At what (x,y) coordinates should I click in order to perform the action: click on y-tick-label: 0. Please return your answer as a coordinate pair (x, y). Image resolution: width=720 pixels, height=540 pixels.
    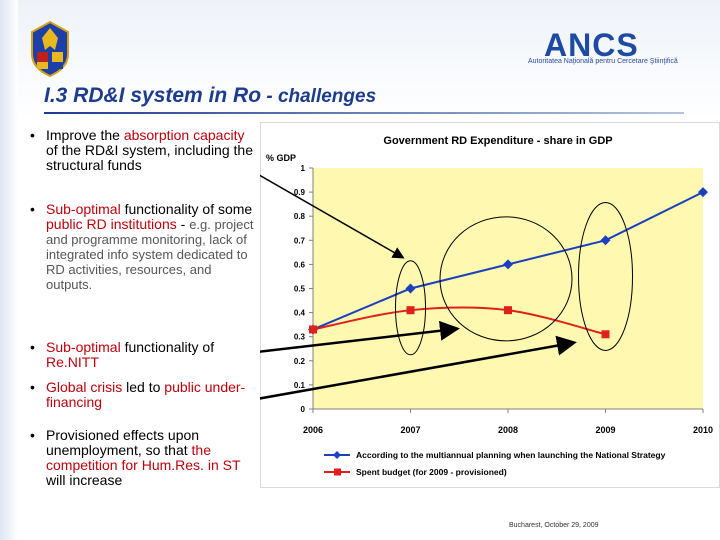
    Looking at the image, I should click on (303, 409).